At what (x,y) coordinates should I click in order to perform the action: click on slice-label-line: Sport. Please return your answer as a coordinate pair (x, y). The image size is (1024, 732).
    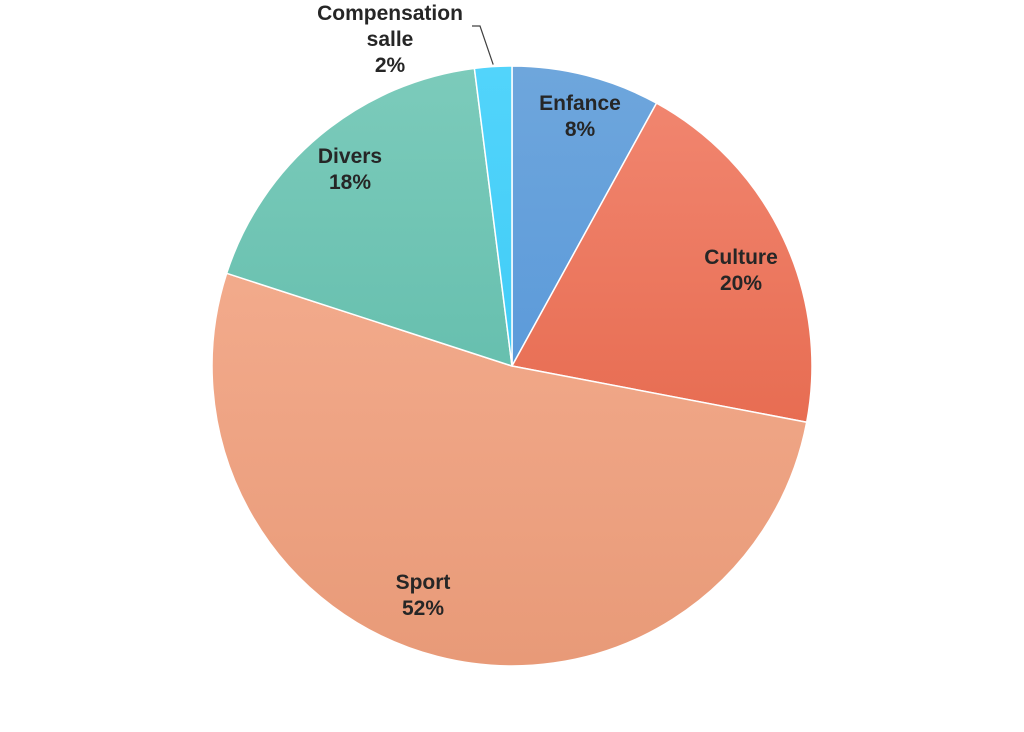
    Looking at the image, I should click on (423, 582).